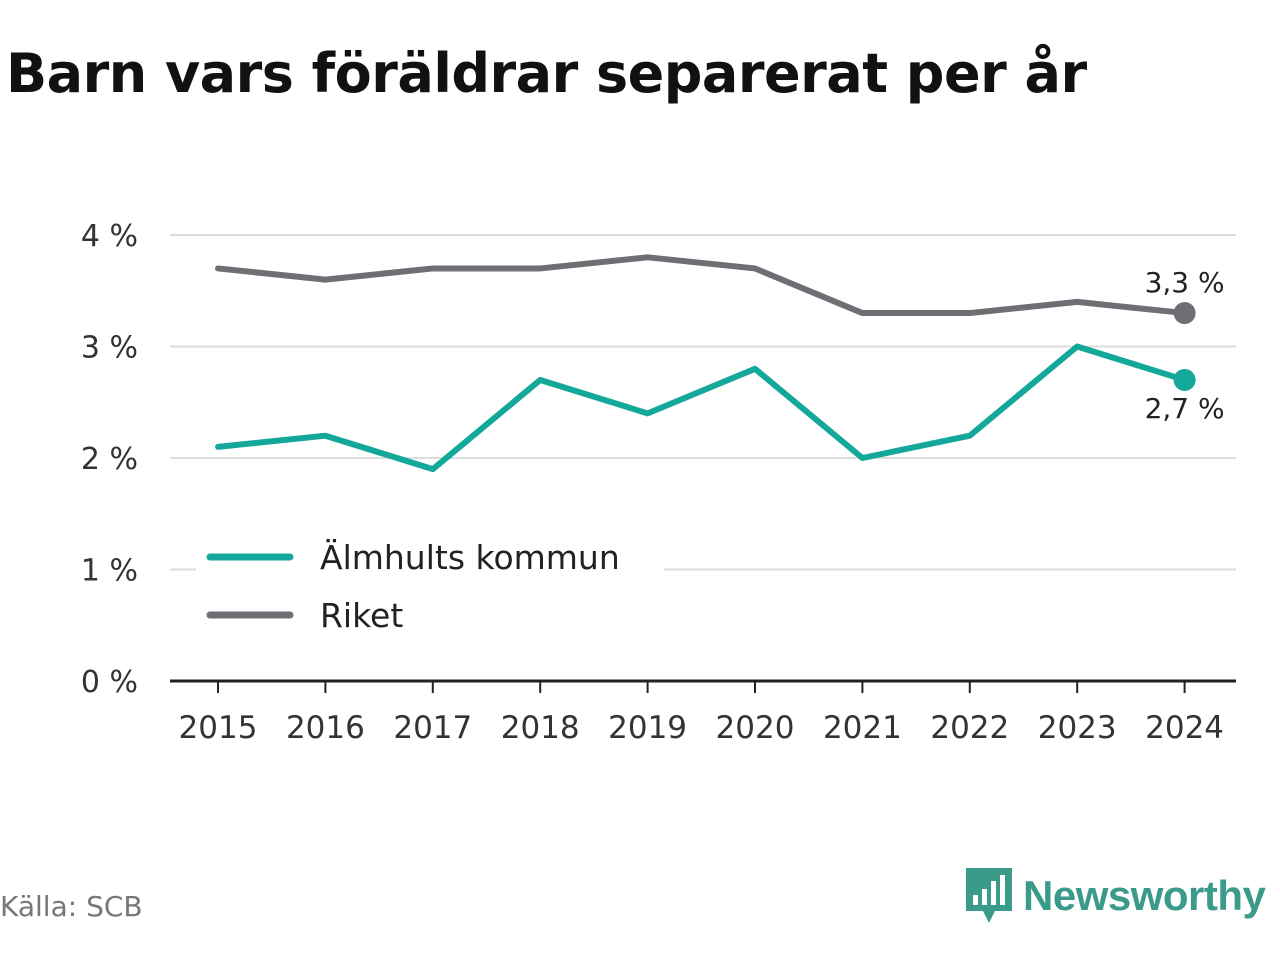  Describe the element at coordinates (361, 615) in the screenshot. I see `legend-label: Riket` at that location.